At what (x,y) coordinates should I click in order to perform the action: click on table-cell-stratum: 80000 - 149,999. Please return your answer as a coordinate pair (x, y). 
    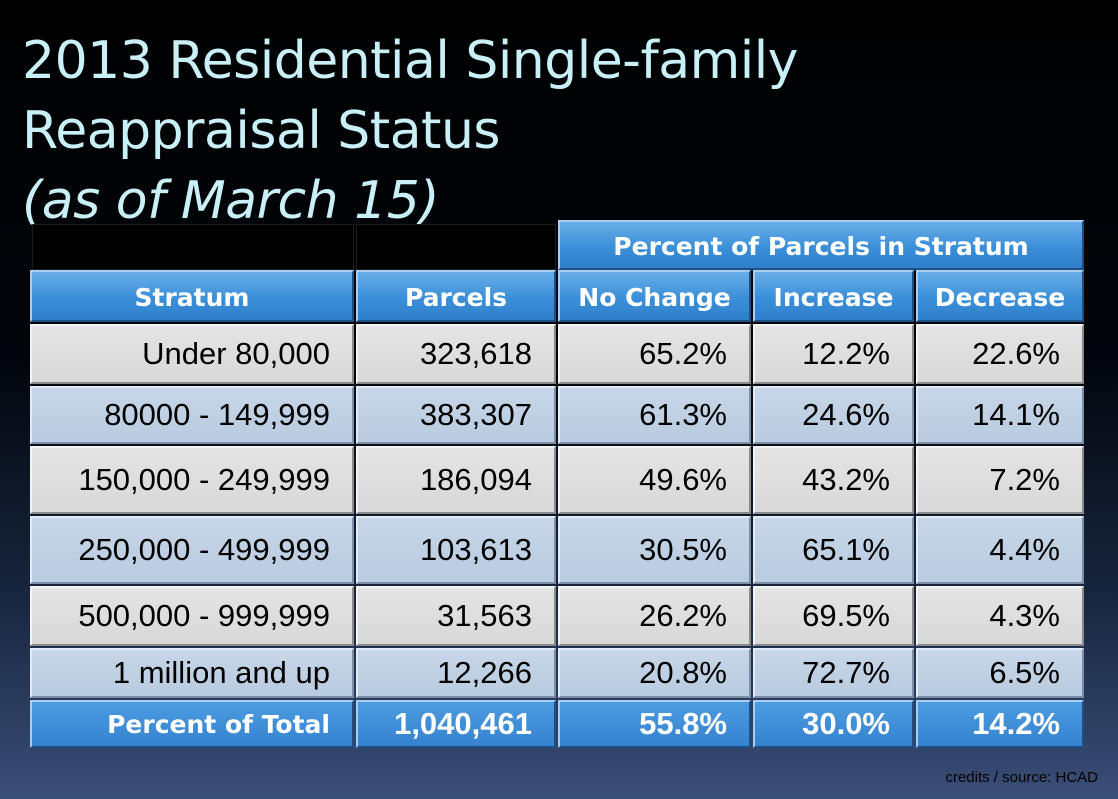
    Looking at the image, I should click on (192, 415).